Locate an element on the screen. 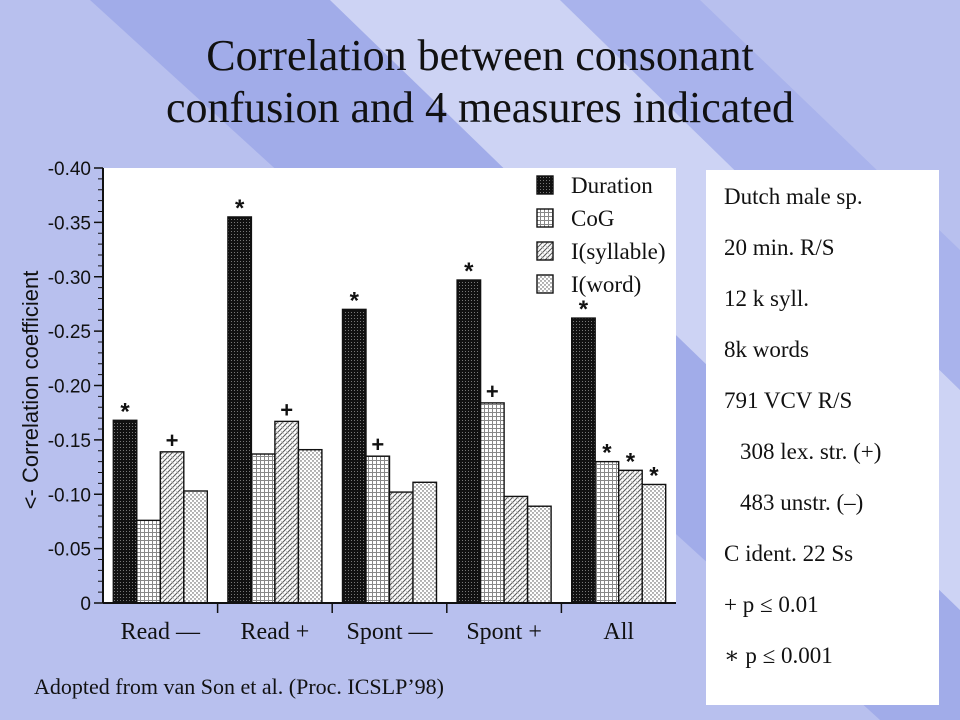  info-line: 483 unstr. (–) is located at coordinates (802, 502).